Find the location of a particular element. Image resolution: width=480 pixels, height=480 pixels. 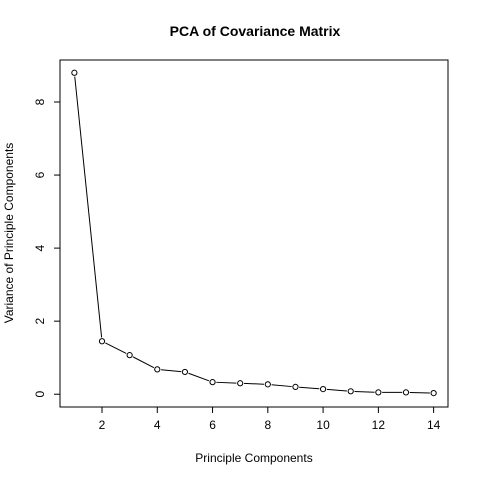

y-tick-label: 8 is located at coordinates (40, 101).